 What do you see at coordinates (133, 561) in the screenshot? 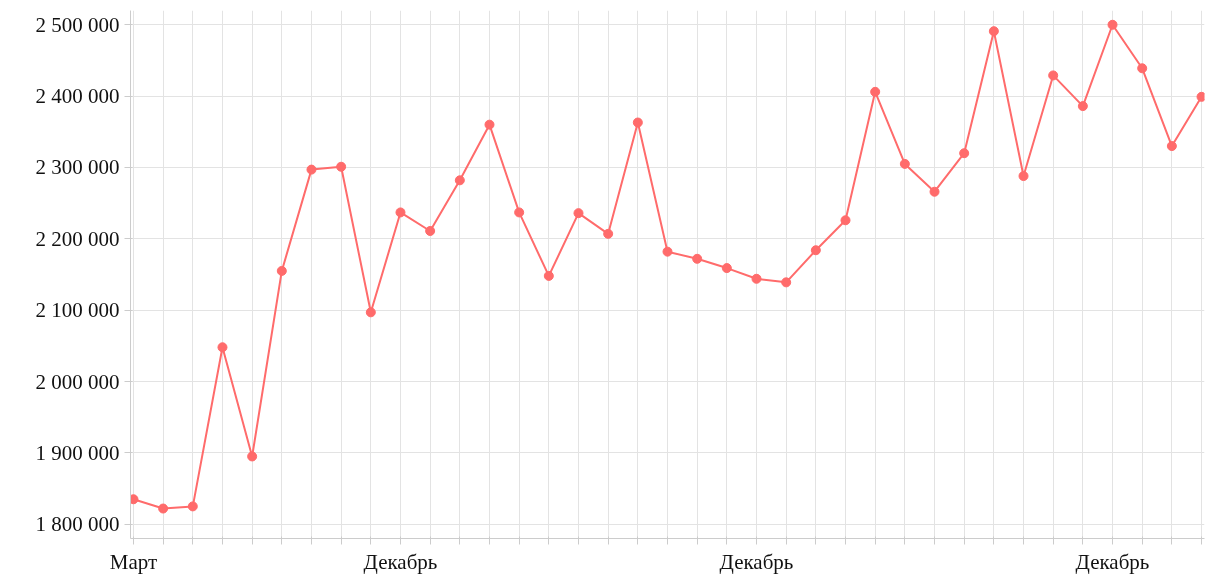
I see `x-tick-label: Март` at bounding box center [133, 561].